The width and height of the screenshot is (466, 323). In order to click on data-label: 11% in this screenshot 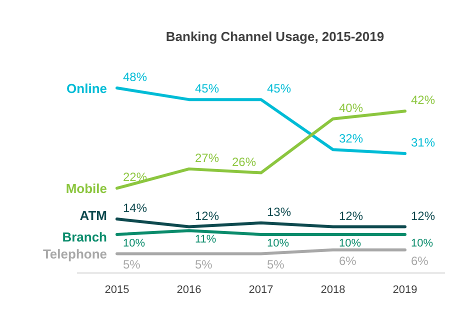, I will do `click(205, 240)`.